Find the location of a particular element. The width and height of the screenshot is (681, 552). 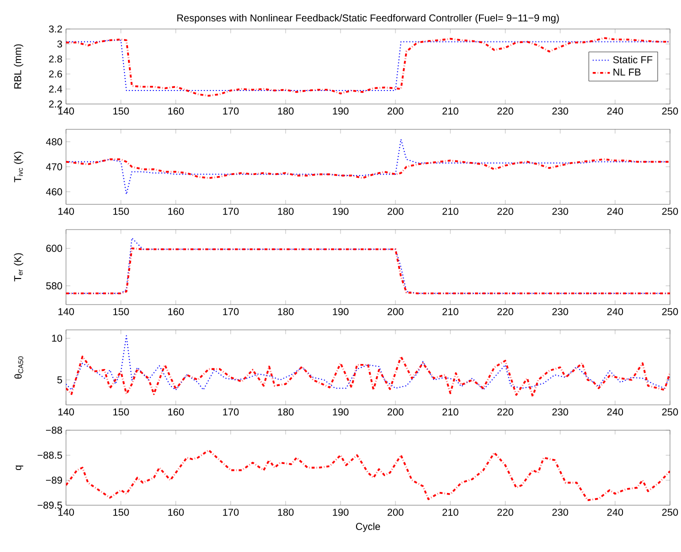

y-tick-label: 2.8 is located at coordinates (55, 59).